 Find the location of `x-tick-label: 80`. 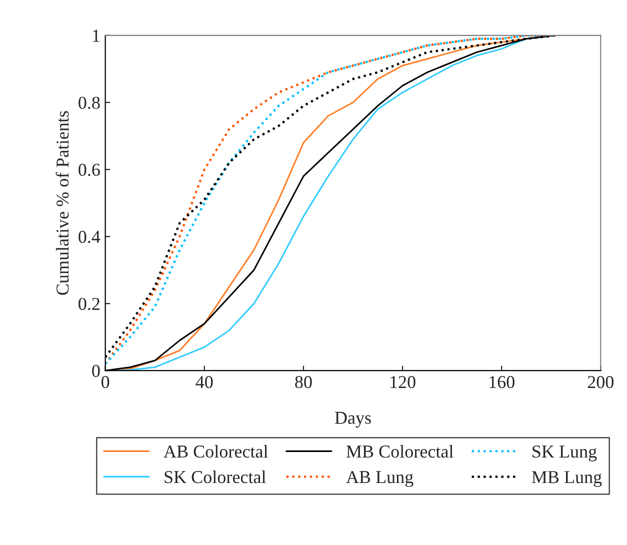

x-tick-label: 80 is located at coordinates (303, 382).